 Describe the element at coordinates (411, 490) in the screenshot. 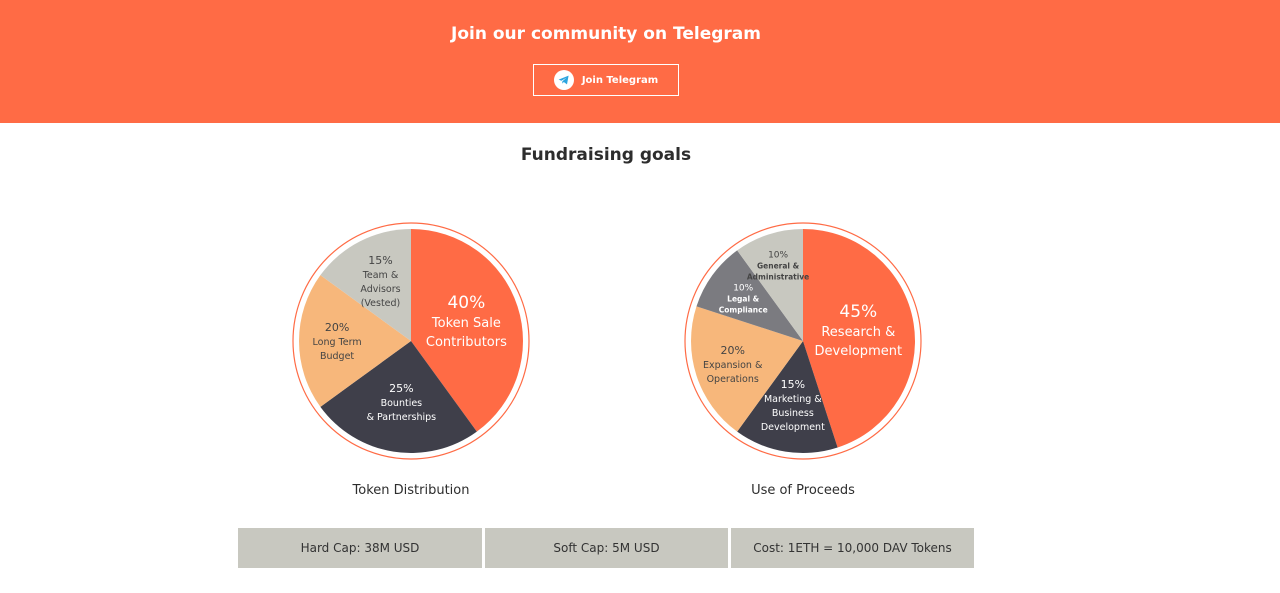

I see `token-distribution-caption: Token Distribution` at that location.